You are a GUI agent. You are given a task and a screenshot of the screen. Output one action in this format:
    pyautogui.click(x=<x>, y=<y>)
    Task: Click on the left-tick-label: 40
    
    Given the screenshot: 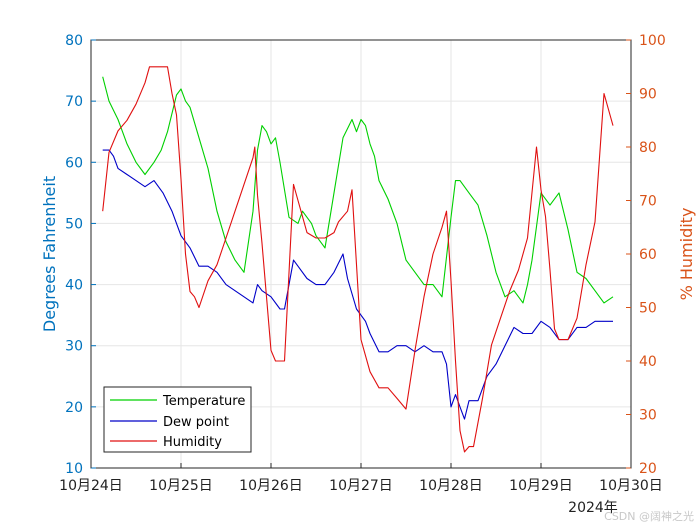 What is the action you would take?
    pyautogui.click(x=74, y=286)
    